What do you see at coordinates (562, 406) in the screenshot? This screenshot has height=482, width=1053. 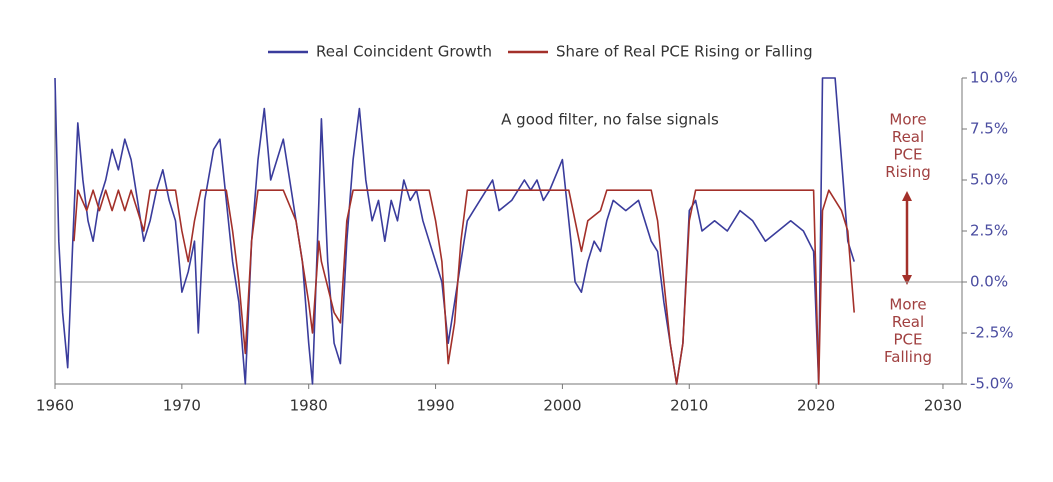 I see `x-tick-label: 2000` at bounding box center [562, 406].